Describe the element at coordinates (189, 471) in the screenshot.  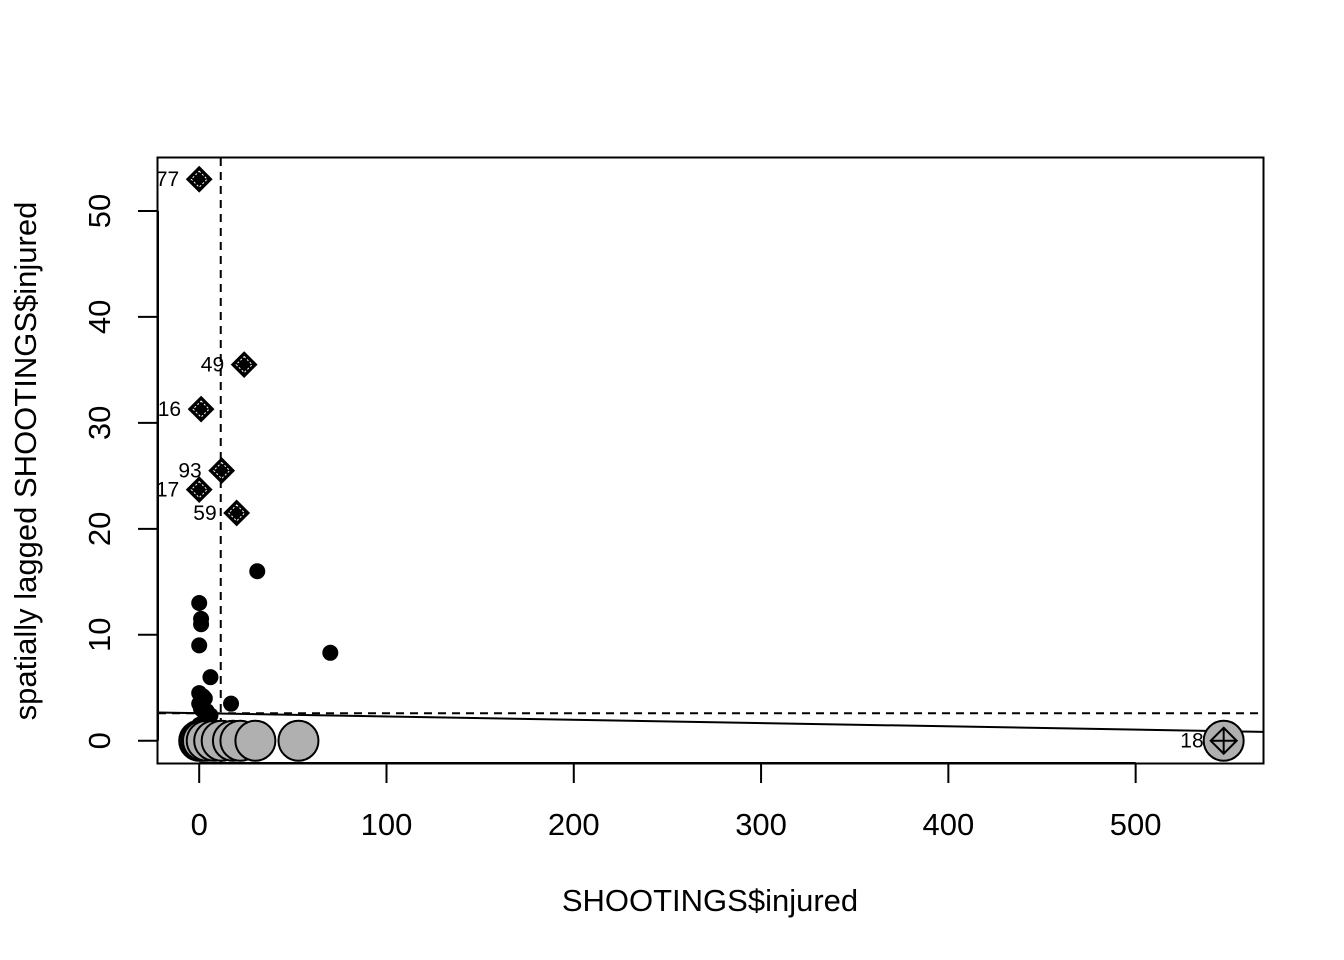
I see `influential-point-label: 93` at that location.